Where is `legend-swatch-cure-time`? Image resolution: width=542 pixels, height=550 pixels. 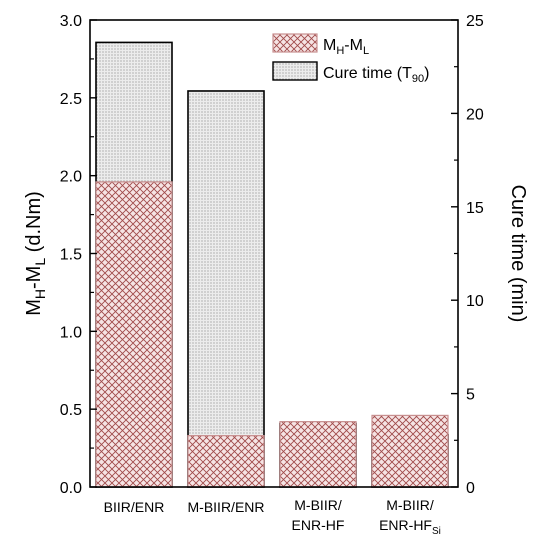
legend-swatch-cure-time is located at coordinates (295, 71).